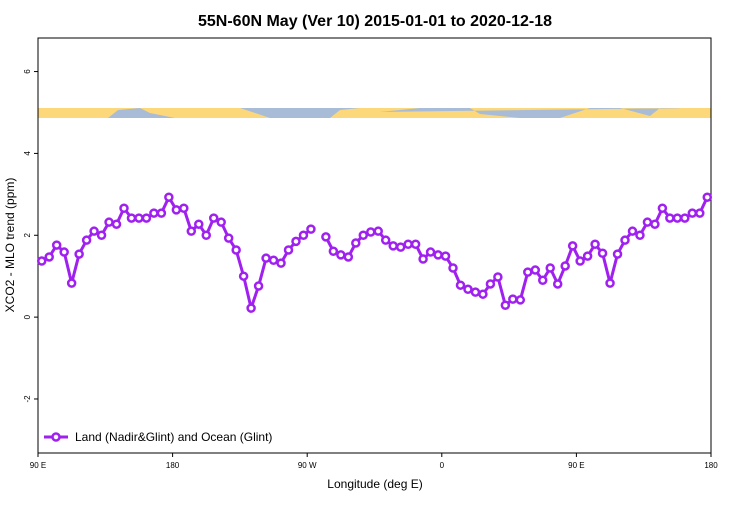  Describe the element at coordinates (516, 252) in the screenshot. I see `series-line` at that location.